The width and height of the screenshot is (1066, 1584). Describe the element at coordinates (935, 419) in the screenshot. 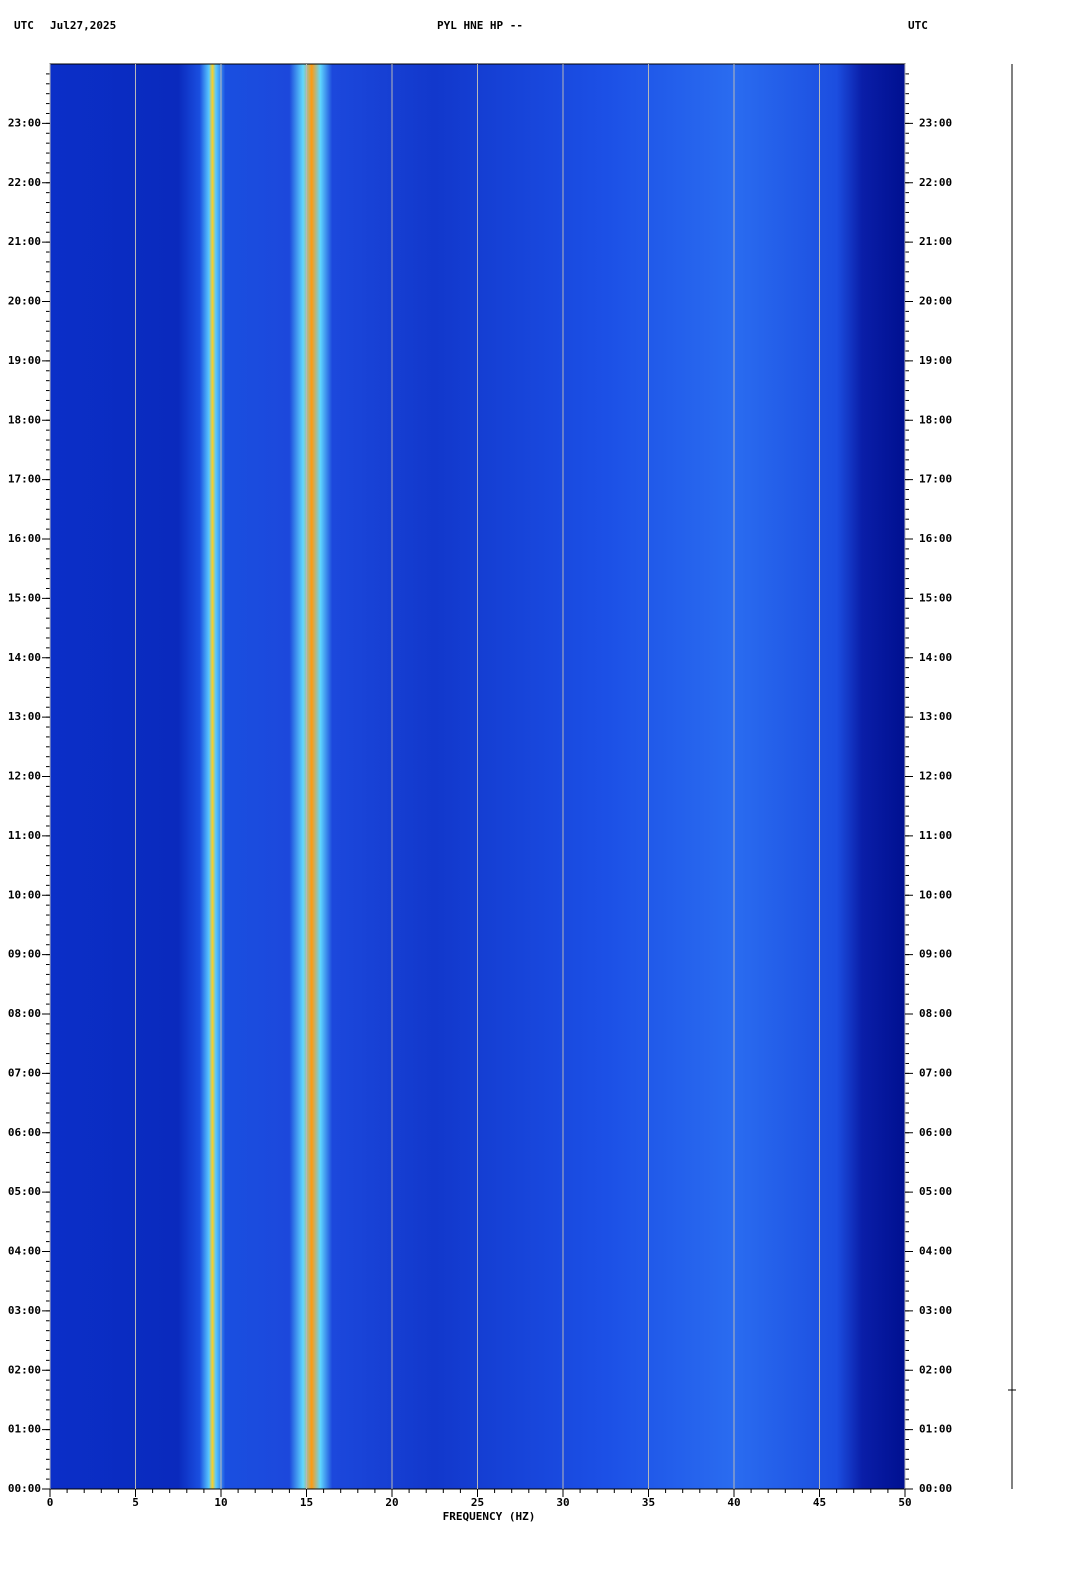

I see `y-tick-label-right: 18:00` at that location.